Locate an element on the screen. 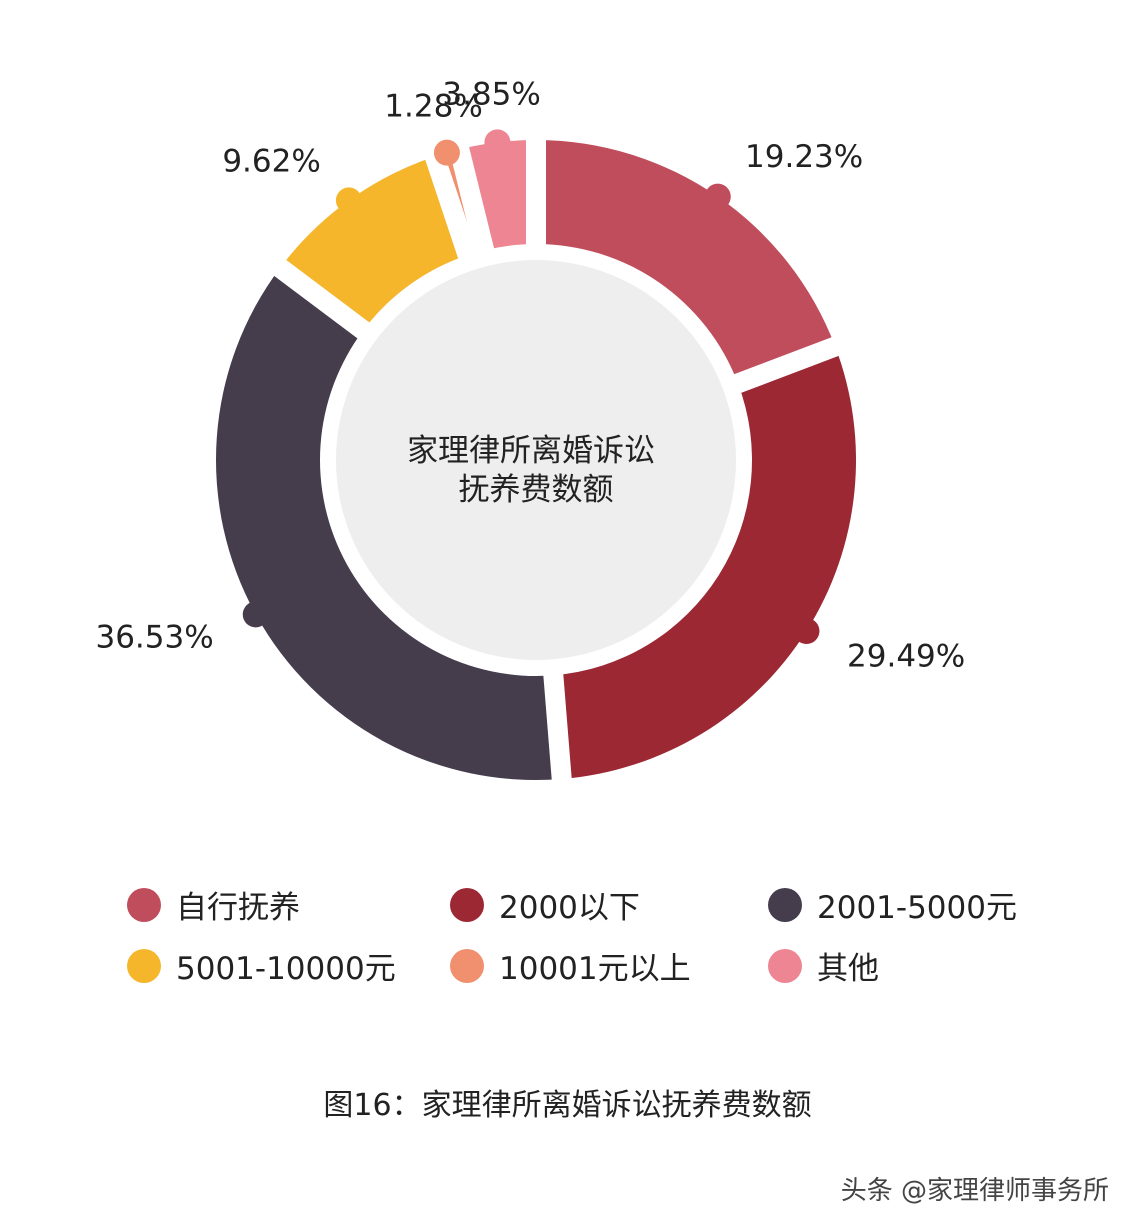 This screenshot has height=1227, width=1135. data-label: 3.85% is located at coordinates (491, 95).